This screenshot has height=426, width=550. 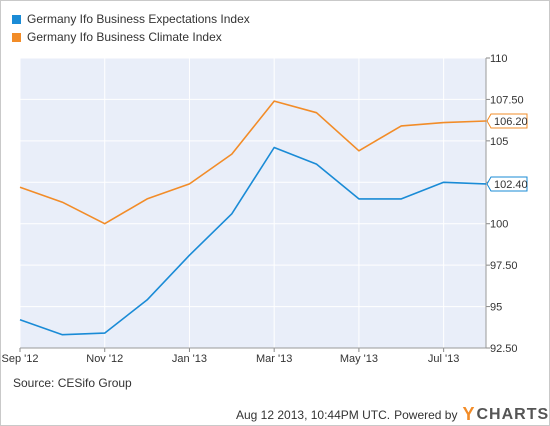 I want to click on legend-swatch-climate, so click(x=16, y=37).